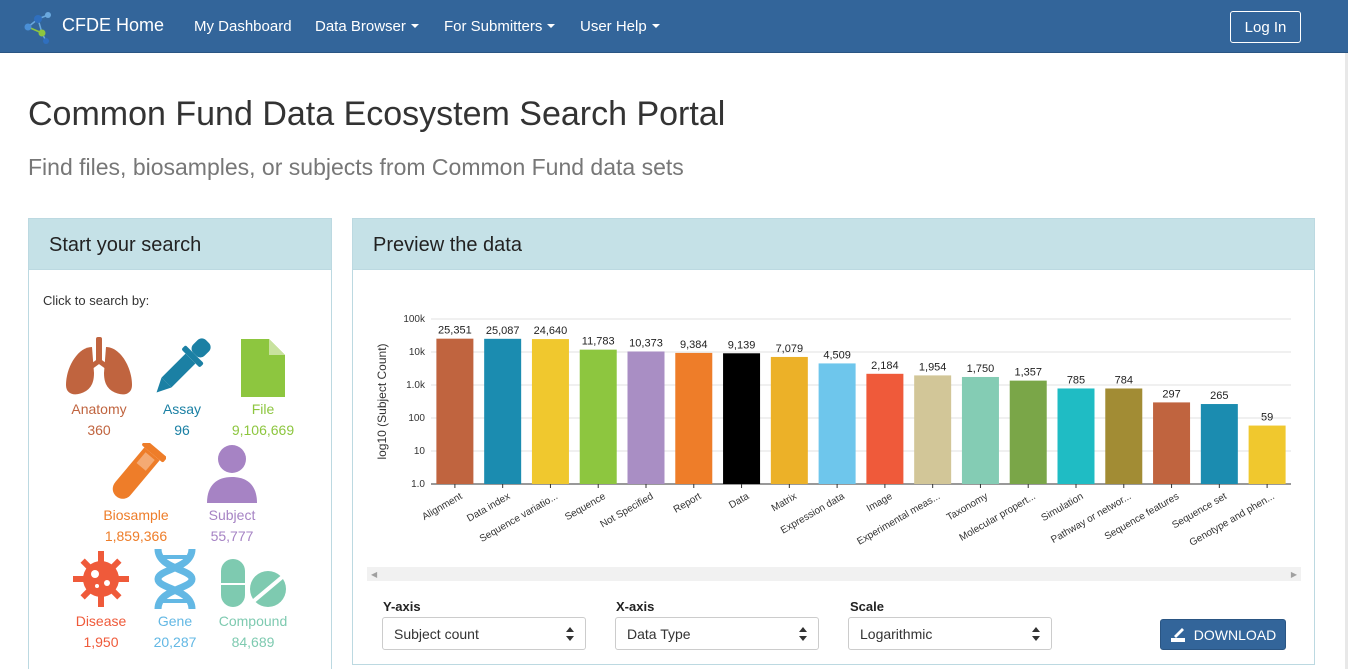 This screenshot has height=669, width=1348. Describe the element at coordinates (99, 367) in the screenshot. I see `lungs-icon` at that location.